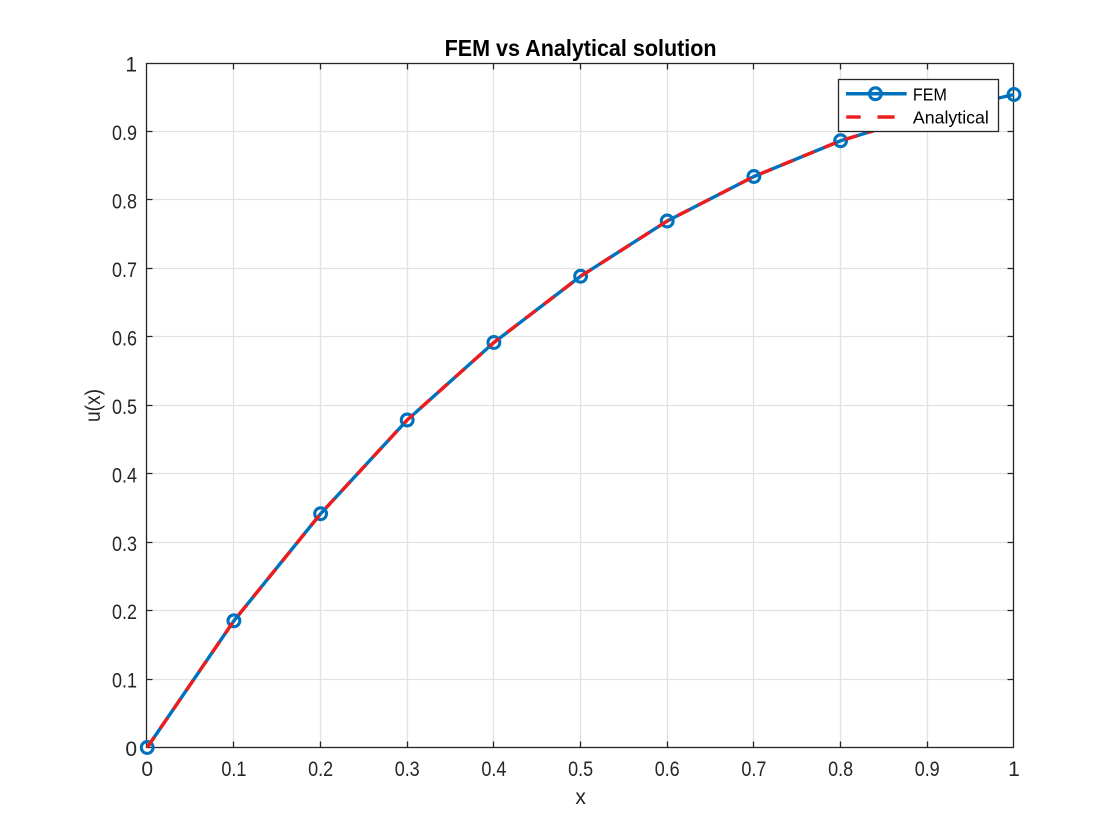 The image size is (1120, 840). What do you see at coordinates (93, 405) in the screenshot?
I see `svg-text: u(x)` at bounding box center [93, 405].